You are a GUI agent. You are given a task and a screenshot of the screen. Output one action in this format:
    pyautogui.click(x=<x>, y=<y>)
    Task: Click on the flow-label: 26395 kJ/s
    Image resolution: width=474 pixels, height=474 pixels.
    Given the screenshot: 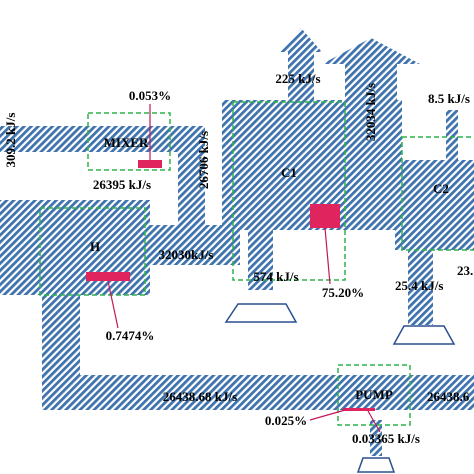 What is the action you would take?
    pyautogui.click(x=122, y=184)
    